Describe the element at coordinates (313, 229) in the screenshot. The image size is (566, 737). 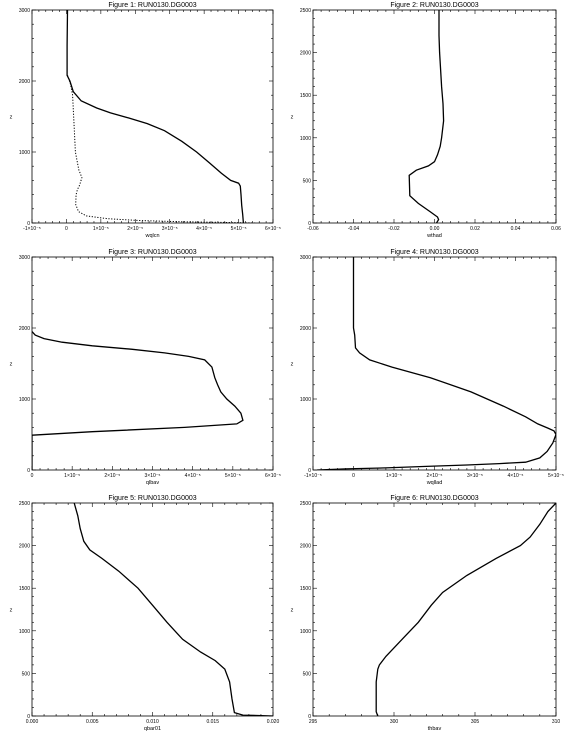
I see `x-tick-label: -0.06` at that location.